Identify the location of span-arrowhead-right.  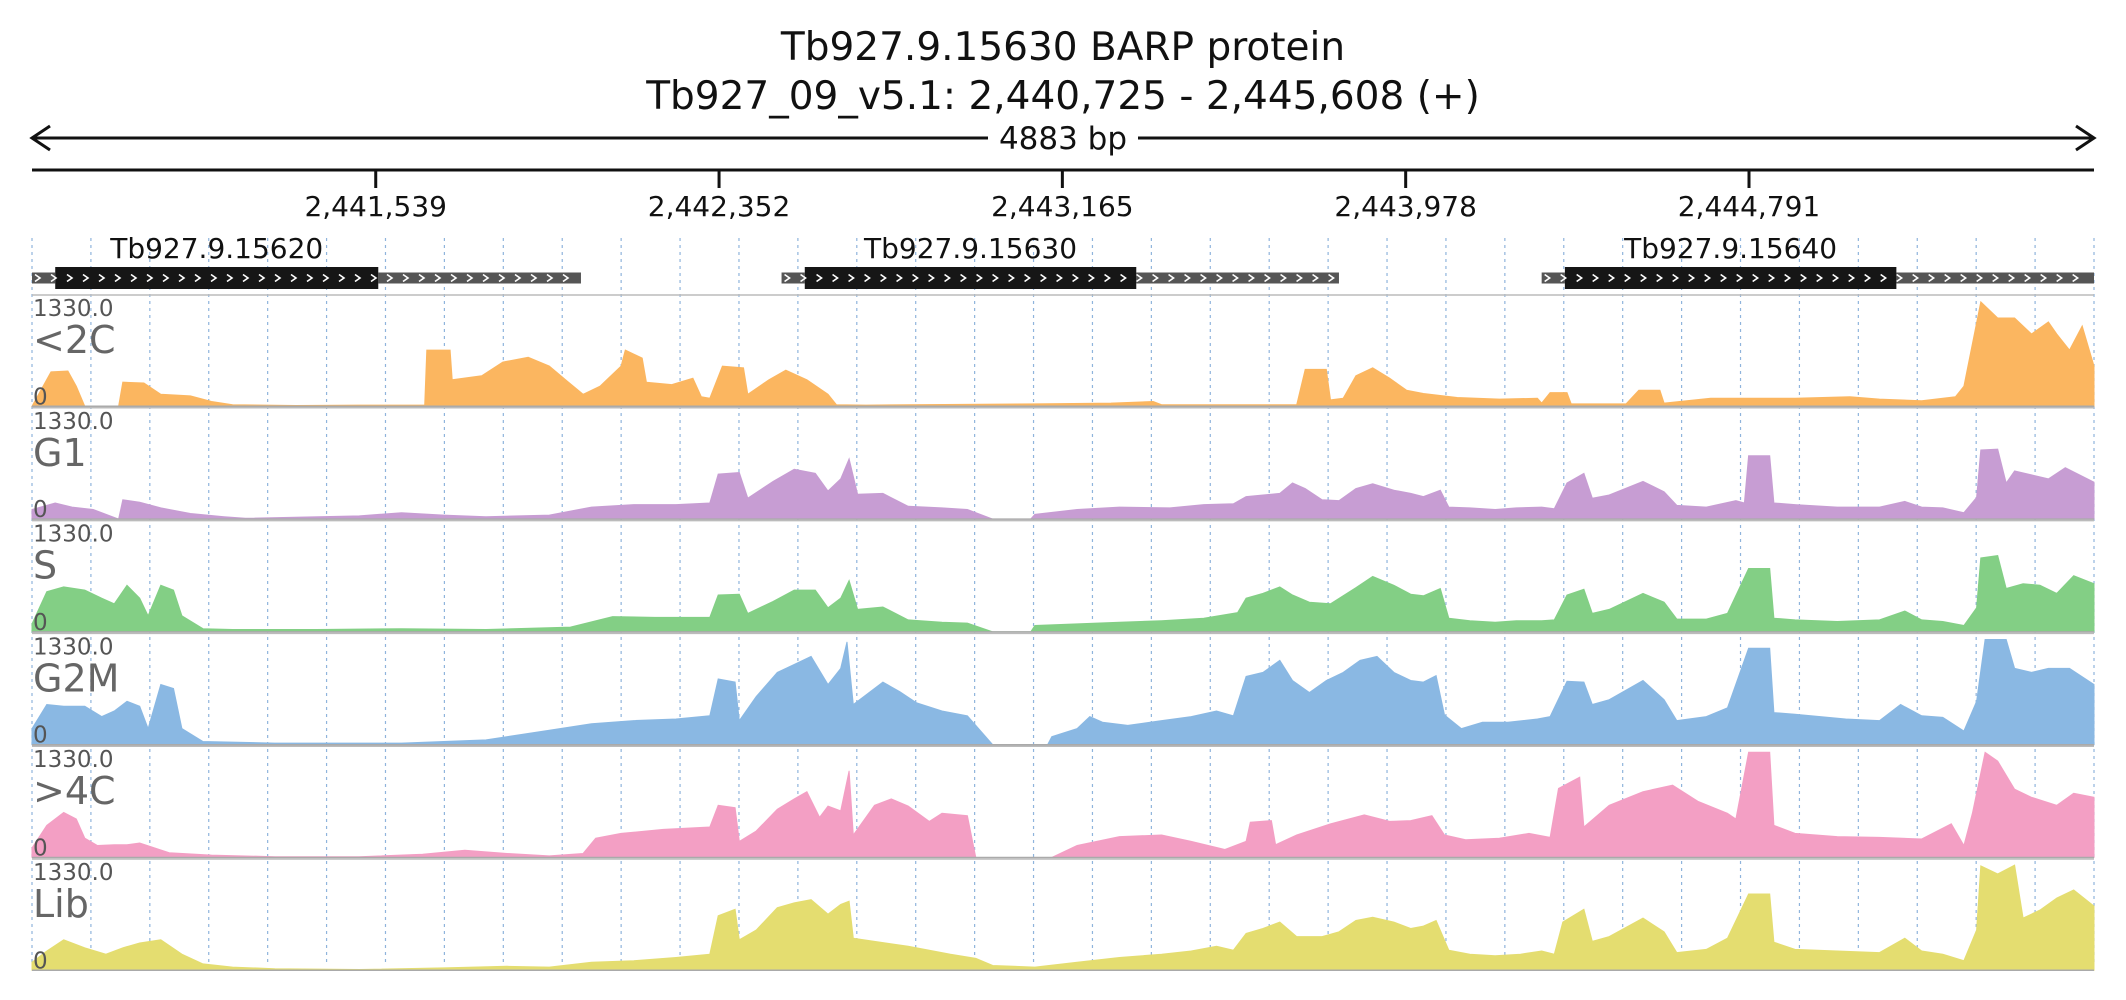
(2086, 138).